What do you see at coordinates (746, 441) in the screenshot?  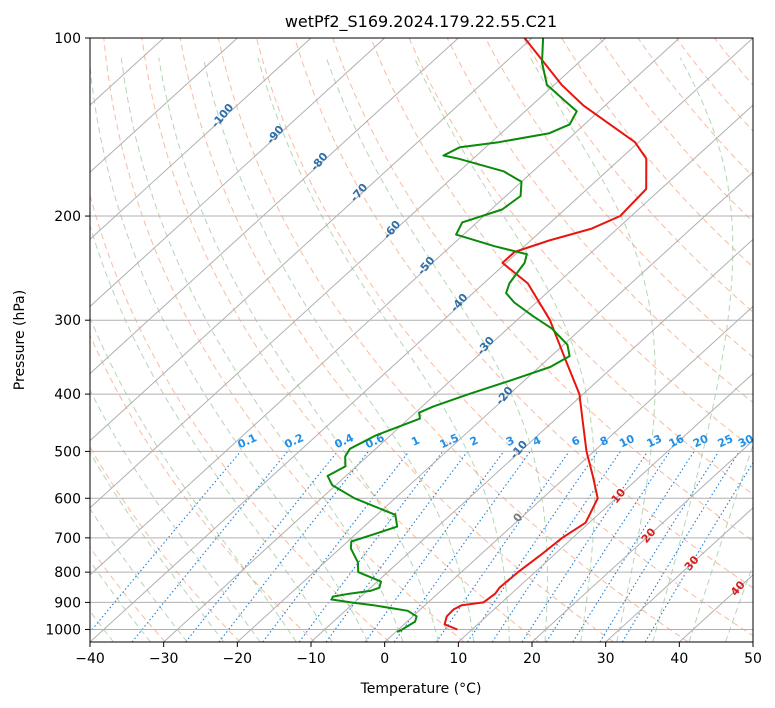 I see `mixing-ratio-label: 30` at bounding box center [746, 441].